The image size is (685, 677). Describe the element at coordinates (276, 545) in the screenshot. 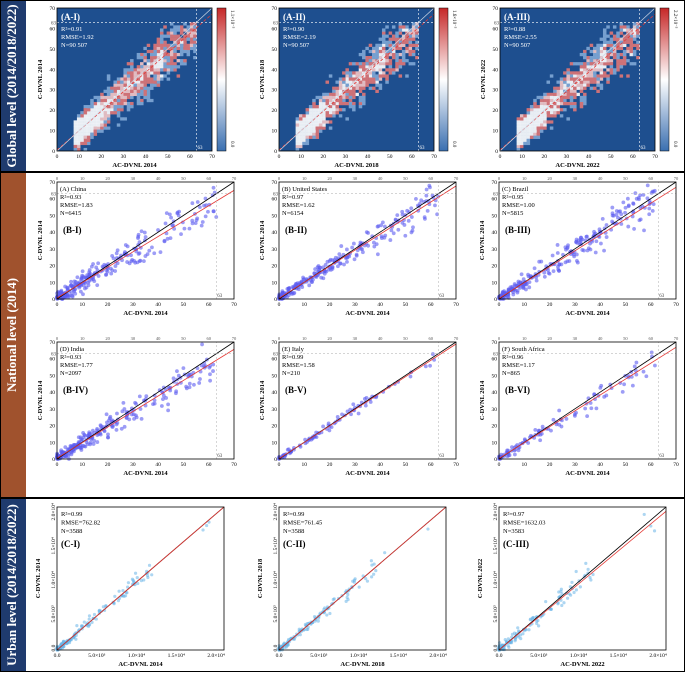

I see `y-tick-label: 1.5×10⁴` at that location.